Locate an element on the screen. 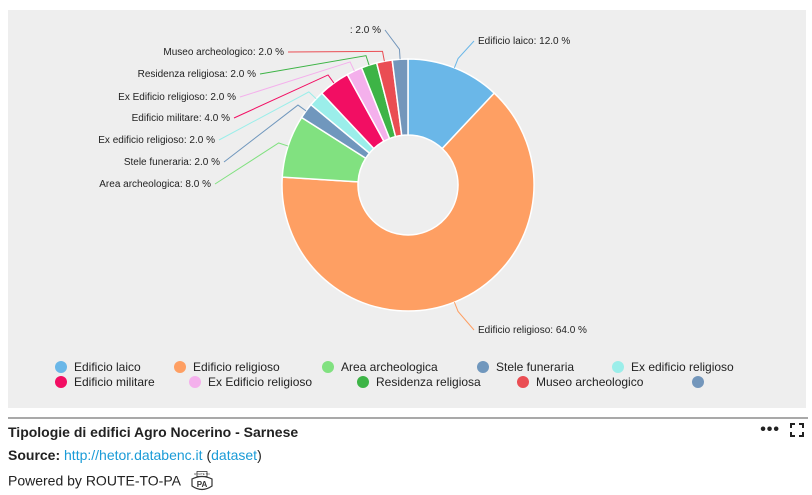 This screenshot has height=495, width=812. data-label-2: Area archeologica: 8.0 % is located at coordinates (155, 184).